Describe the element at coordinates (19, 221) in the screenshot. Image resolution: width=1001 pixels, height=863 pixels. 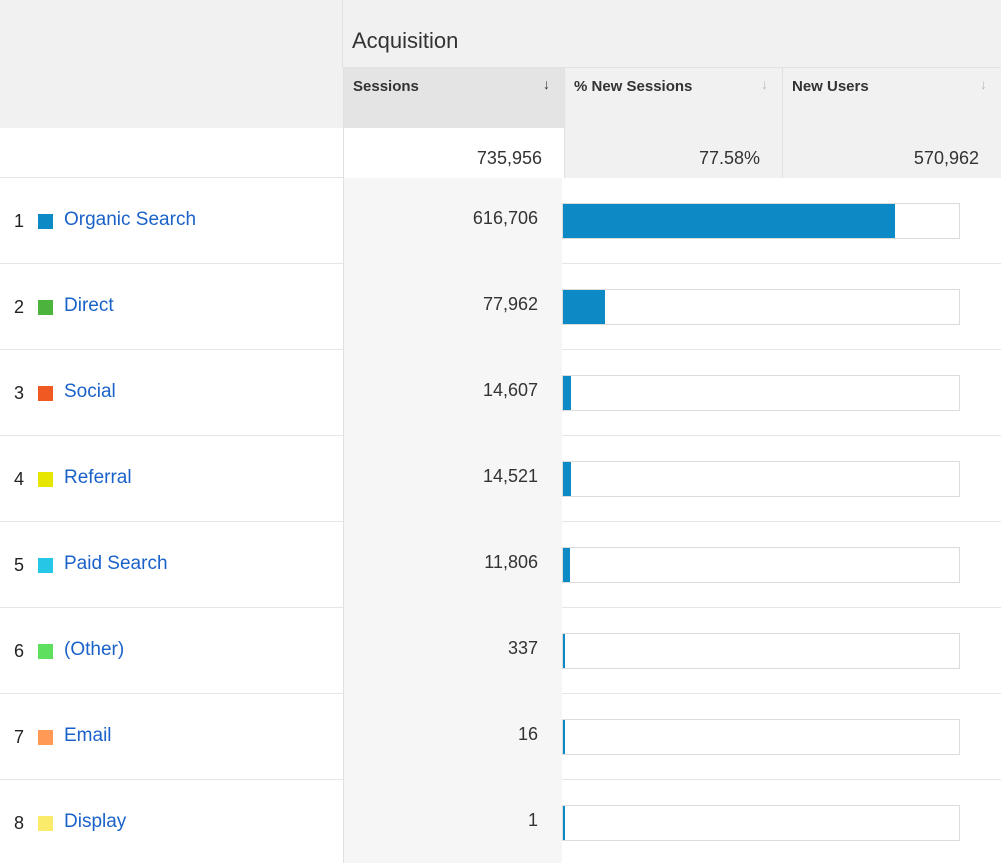
I see `row-index: 1` at that location.